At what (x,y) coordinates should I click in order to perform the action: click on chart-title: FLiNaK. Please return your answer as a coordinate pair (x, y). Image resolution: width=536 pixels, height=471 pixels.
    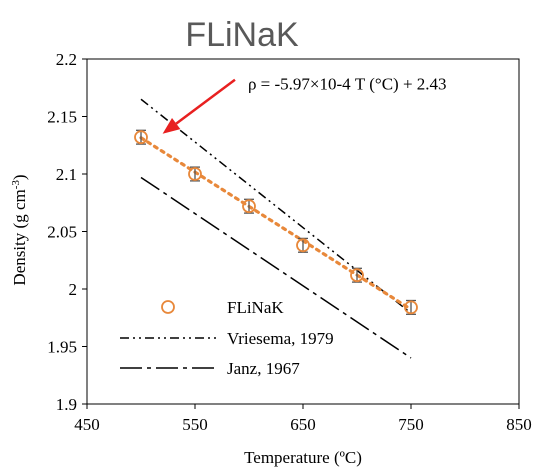
    Looking at the image, I should click on (242, 35).